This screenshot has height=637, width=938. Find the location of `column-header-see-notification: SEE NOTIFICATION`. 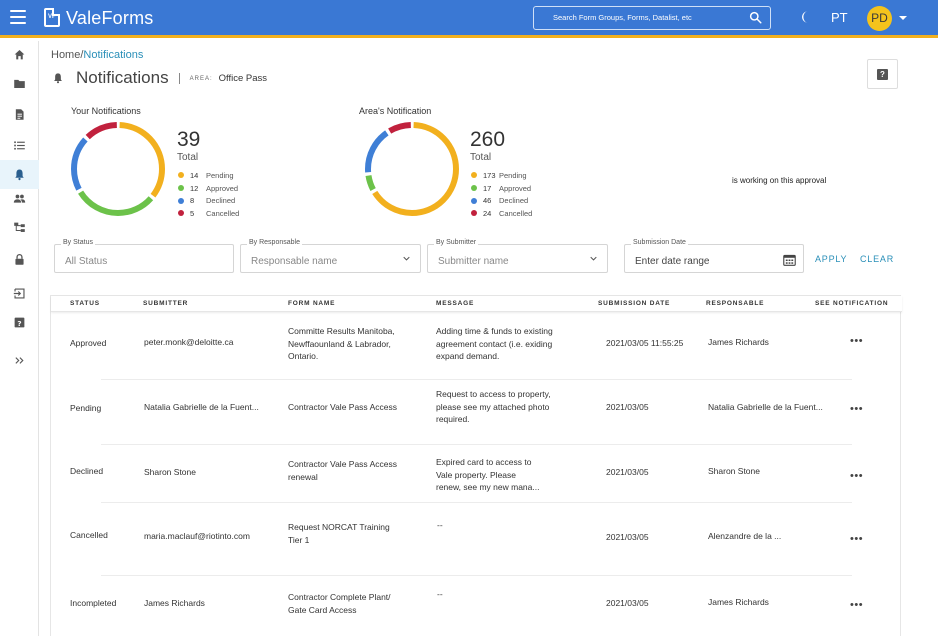

column-header-see-notification: SEE NOTIFICATION is located at coordinates (852, 303).